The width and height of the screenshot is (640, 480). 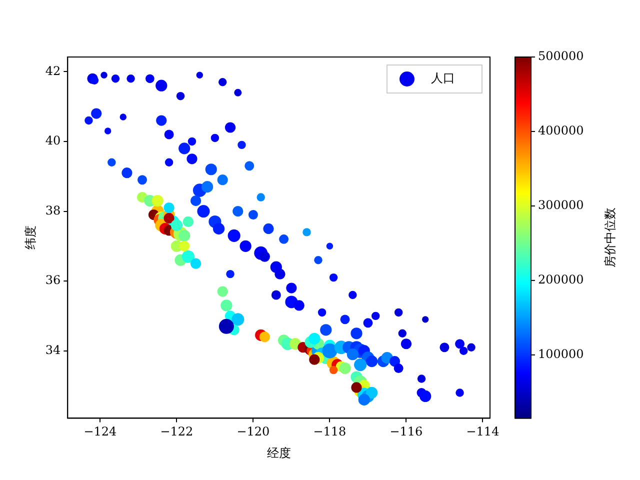 I want to click on y-tick-label: 42, so click(x=53, y=71).